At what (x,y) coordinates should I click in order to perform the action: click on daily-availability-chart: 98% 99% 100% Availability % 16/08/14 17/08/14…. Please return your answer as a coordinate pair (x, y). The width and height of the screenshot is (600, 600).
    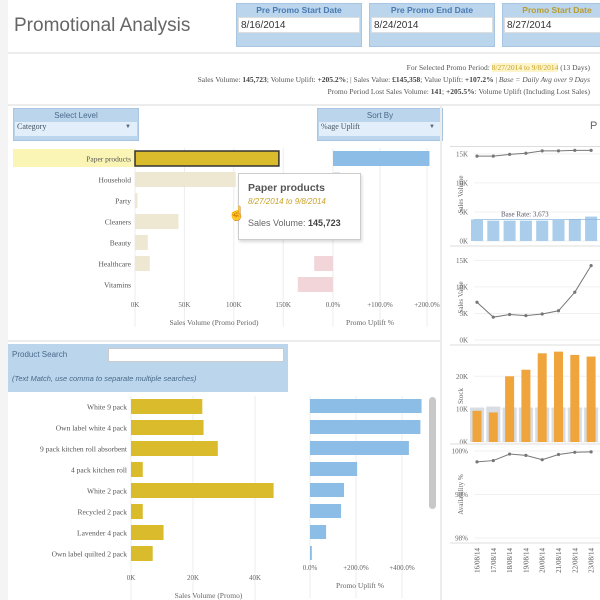
    Looking at the image, I should click on (525, 510).